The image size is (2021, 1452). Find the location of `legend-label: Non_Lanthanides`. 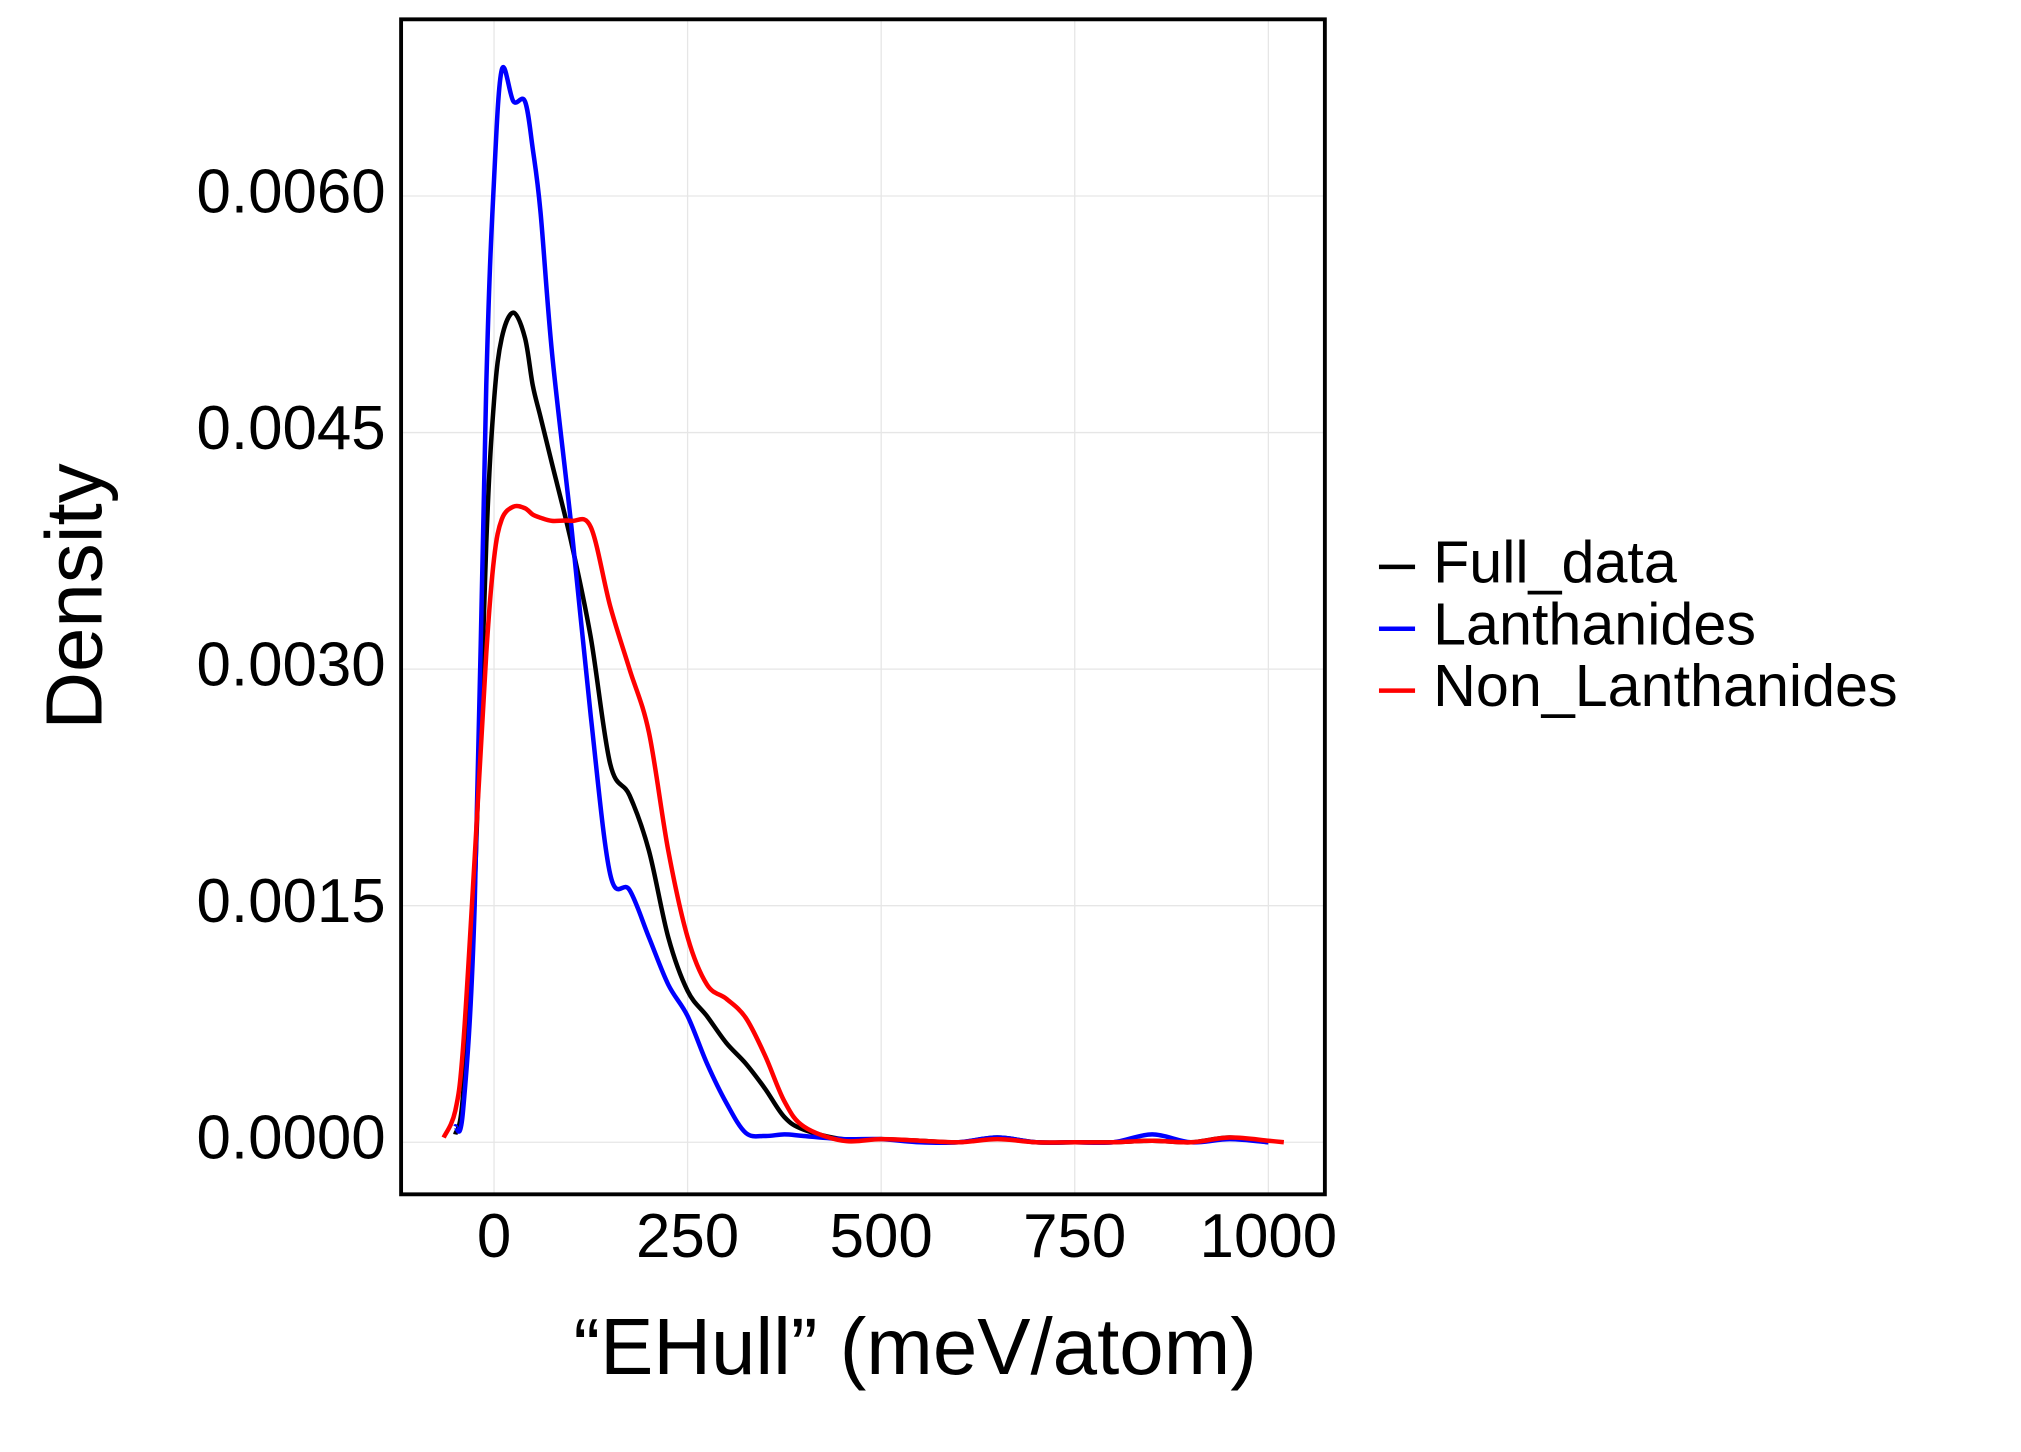

legend-label: Non_Lanthanides is located at coordinates (1665, 685).